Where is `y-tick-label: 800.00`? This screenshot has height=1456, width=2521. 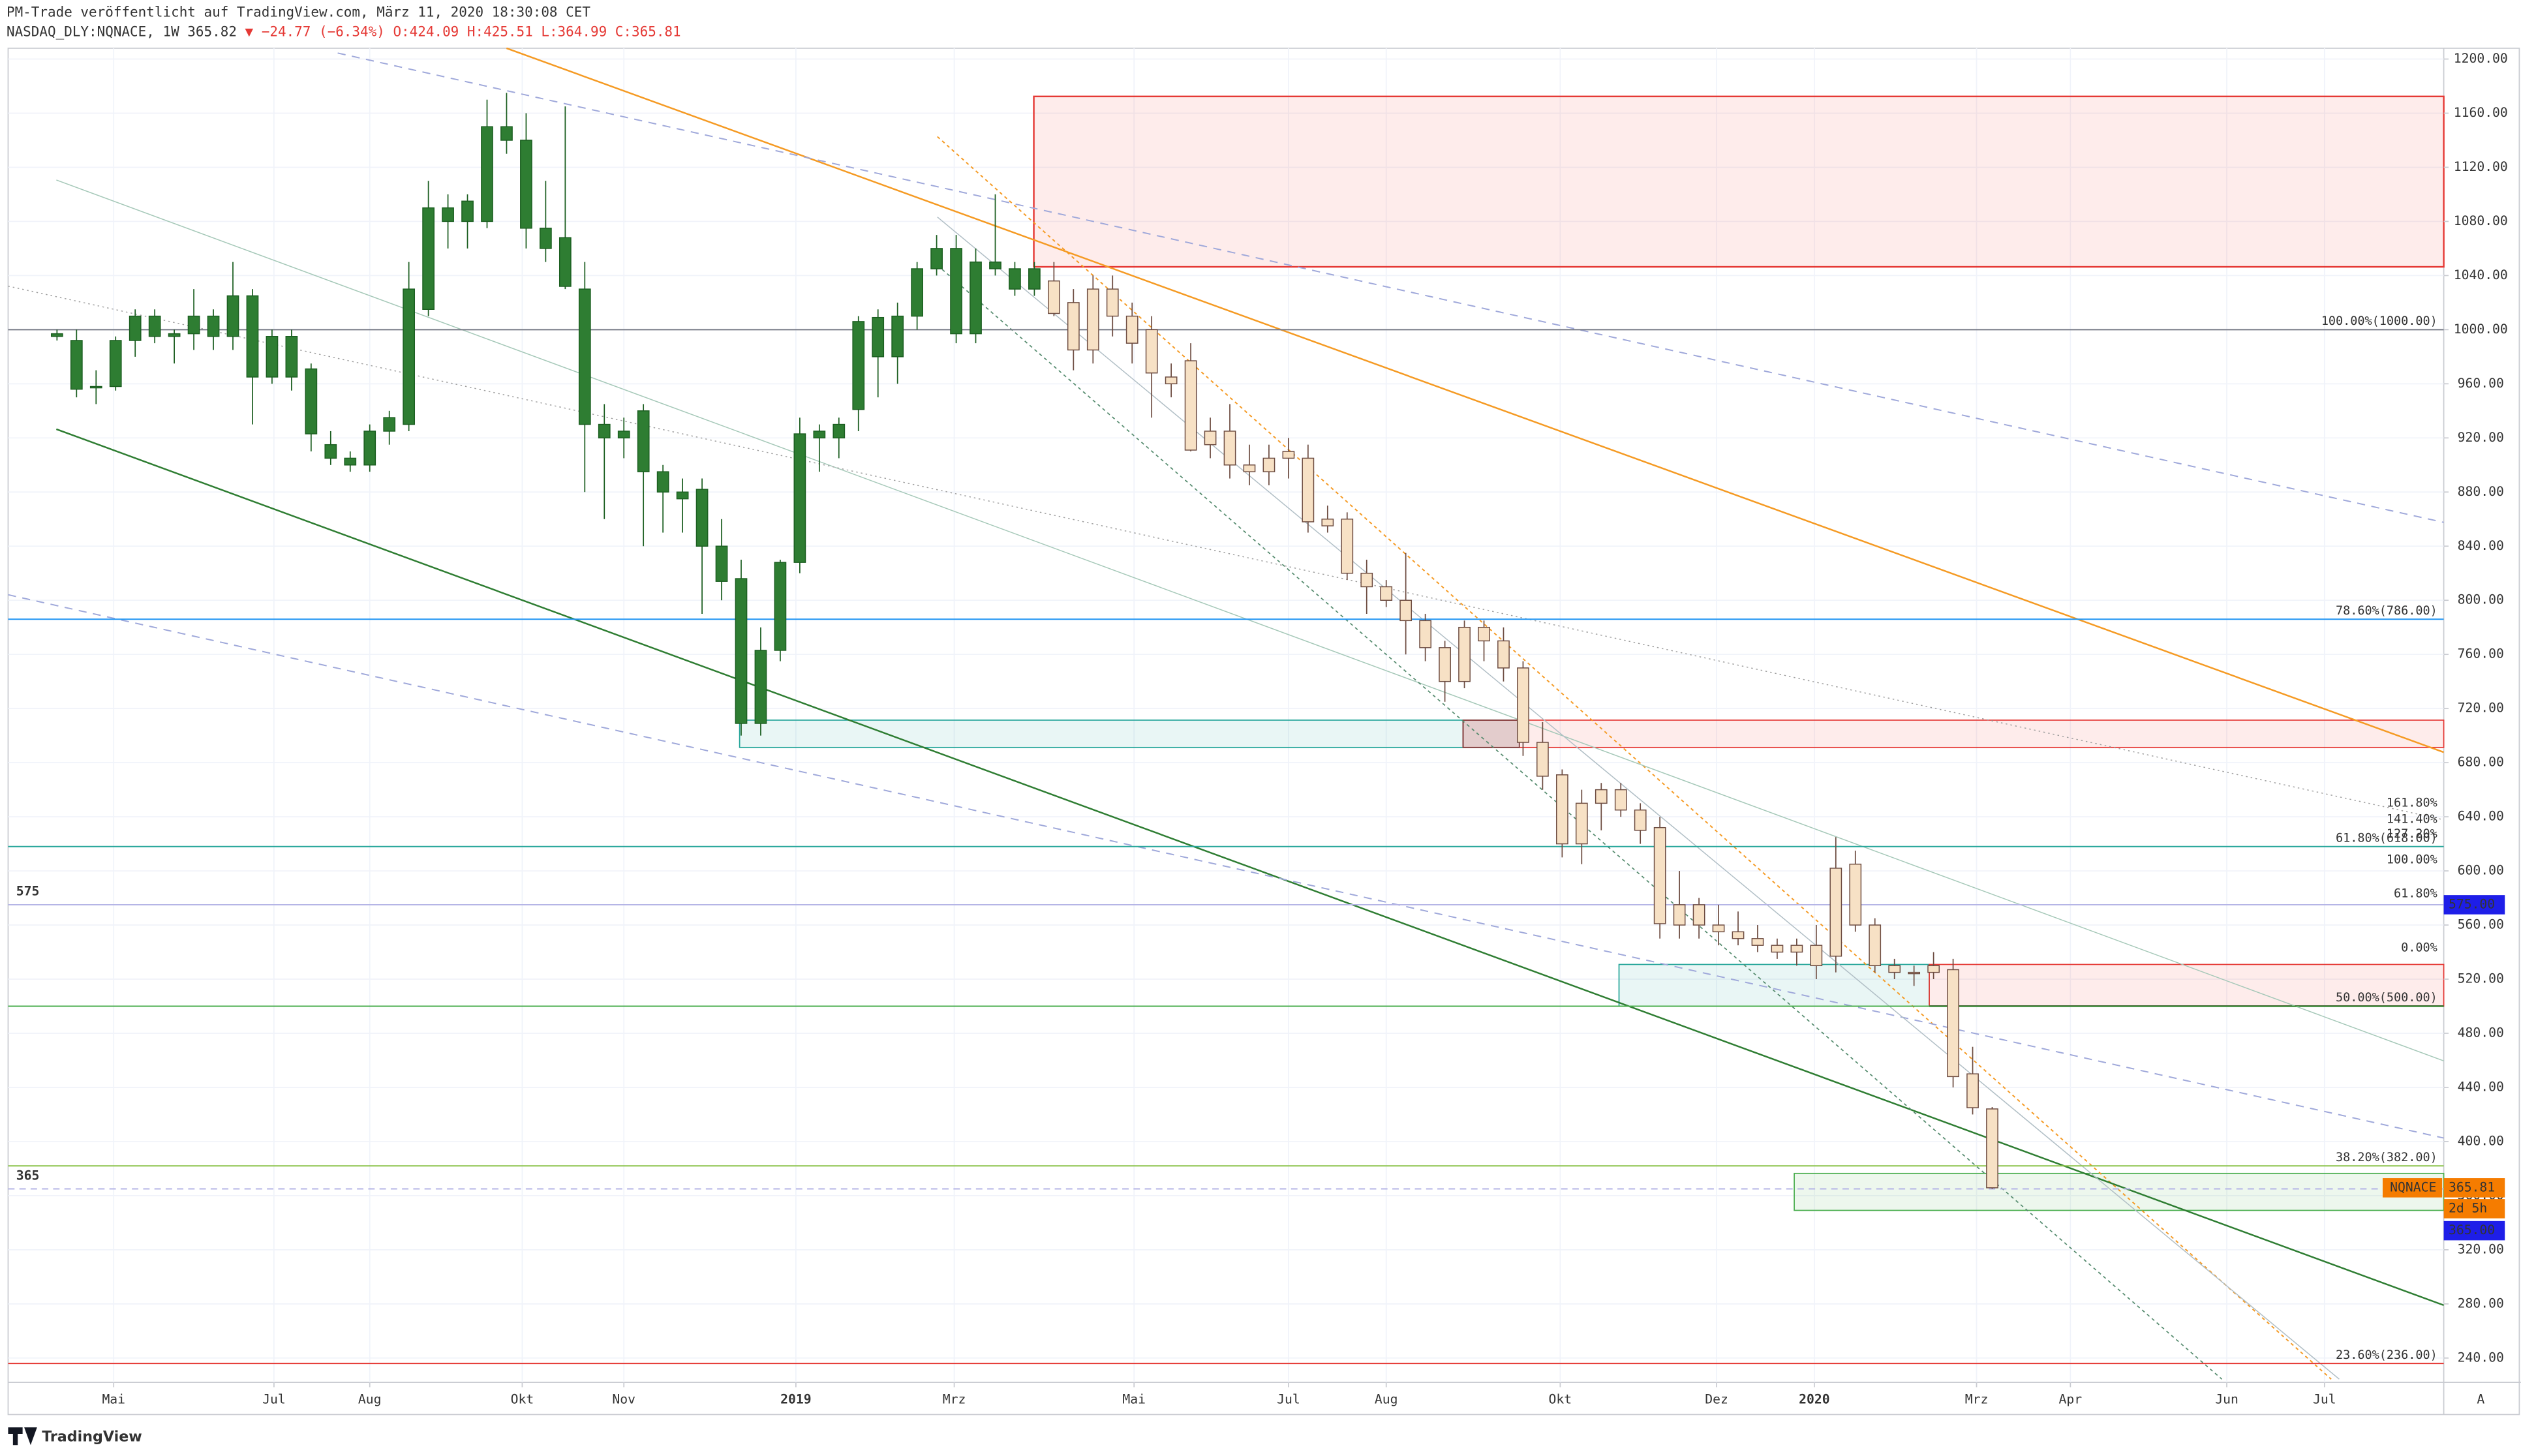 y-tick-label: 800.00 is located at coordinates (2481, 600).